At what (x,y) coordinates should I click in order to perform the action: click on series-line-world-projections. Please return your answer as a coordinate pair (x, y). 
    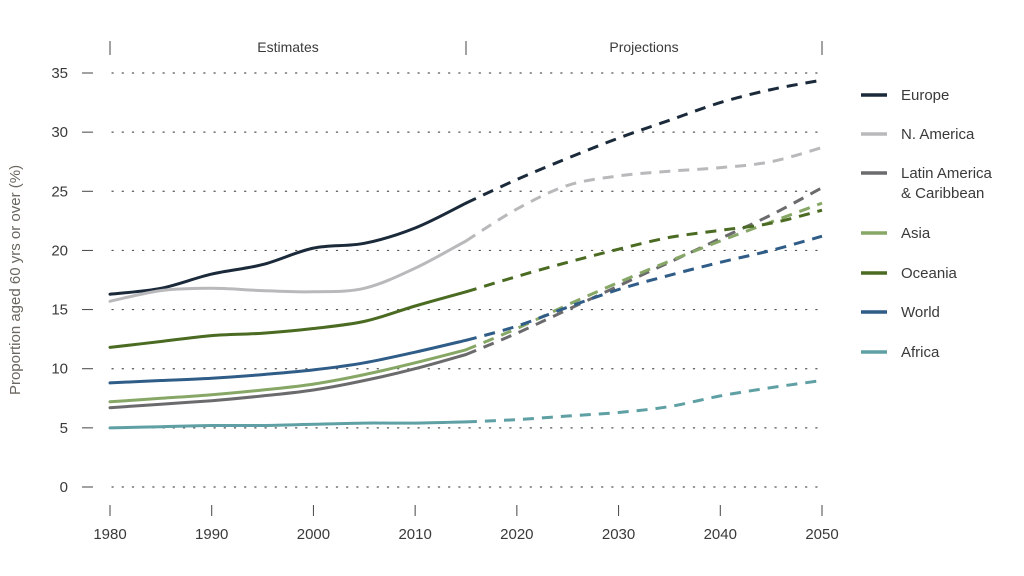
    Looking at the image, I should click on (644, 288).